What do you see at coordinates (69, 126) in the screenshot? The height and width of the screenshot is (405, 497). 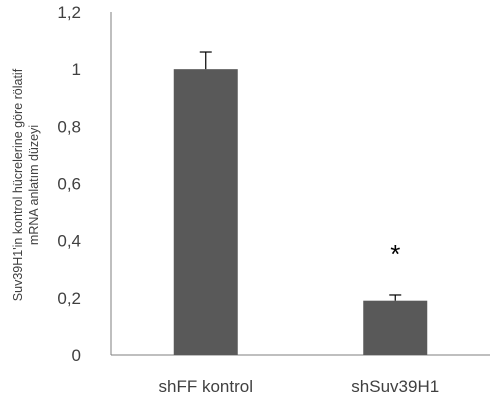 I see `y-tick-label: 0,8` at bounding box center [69, 126].